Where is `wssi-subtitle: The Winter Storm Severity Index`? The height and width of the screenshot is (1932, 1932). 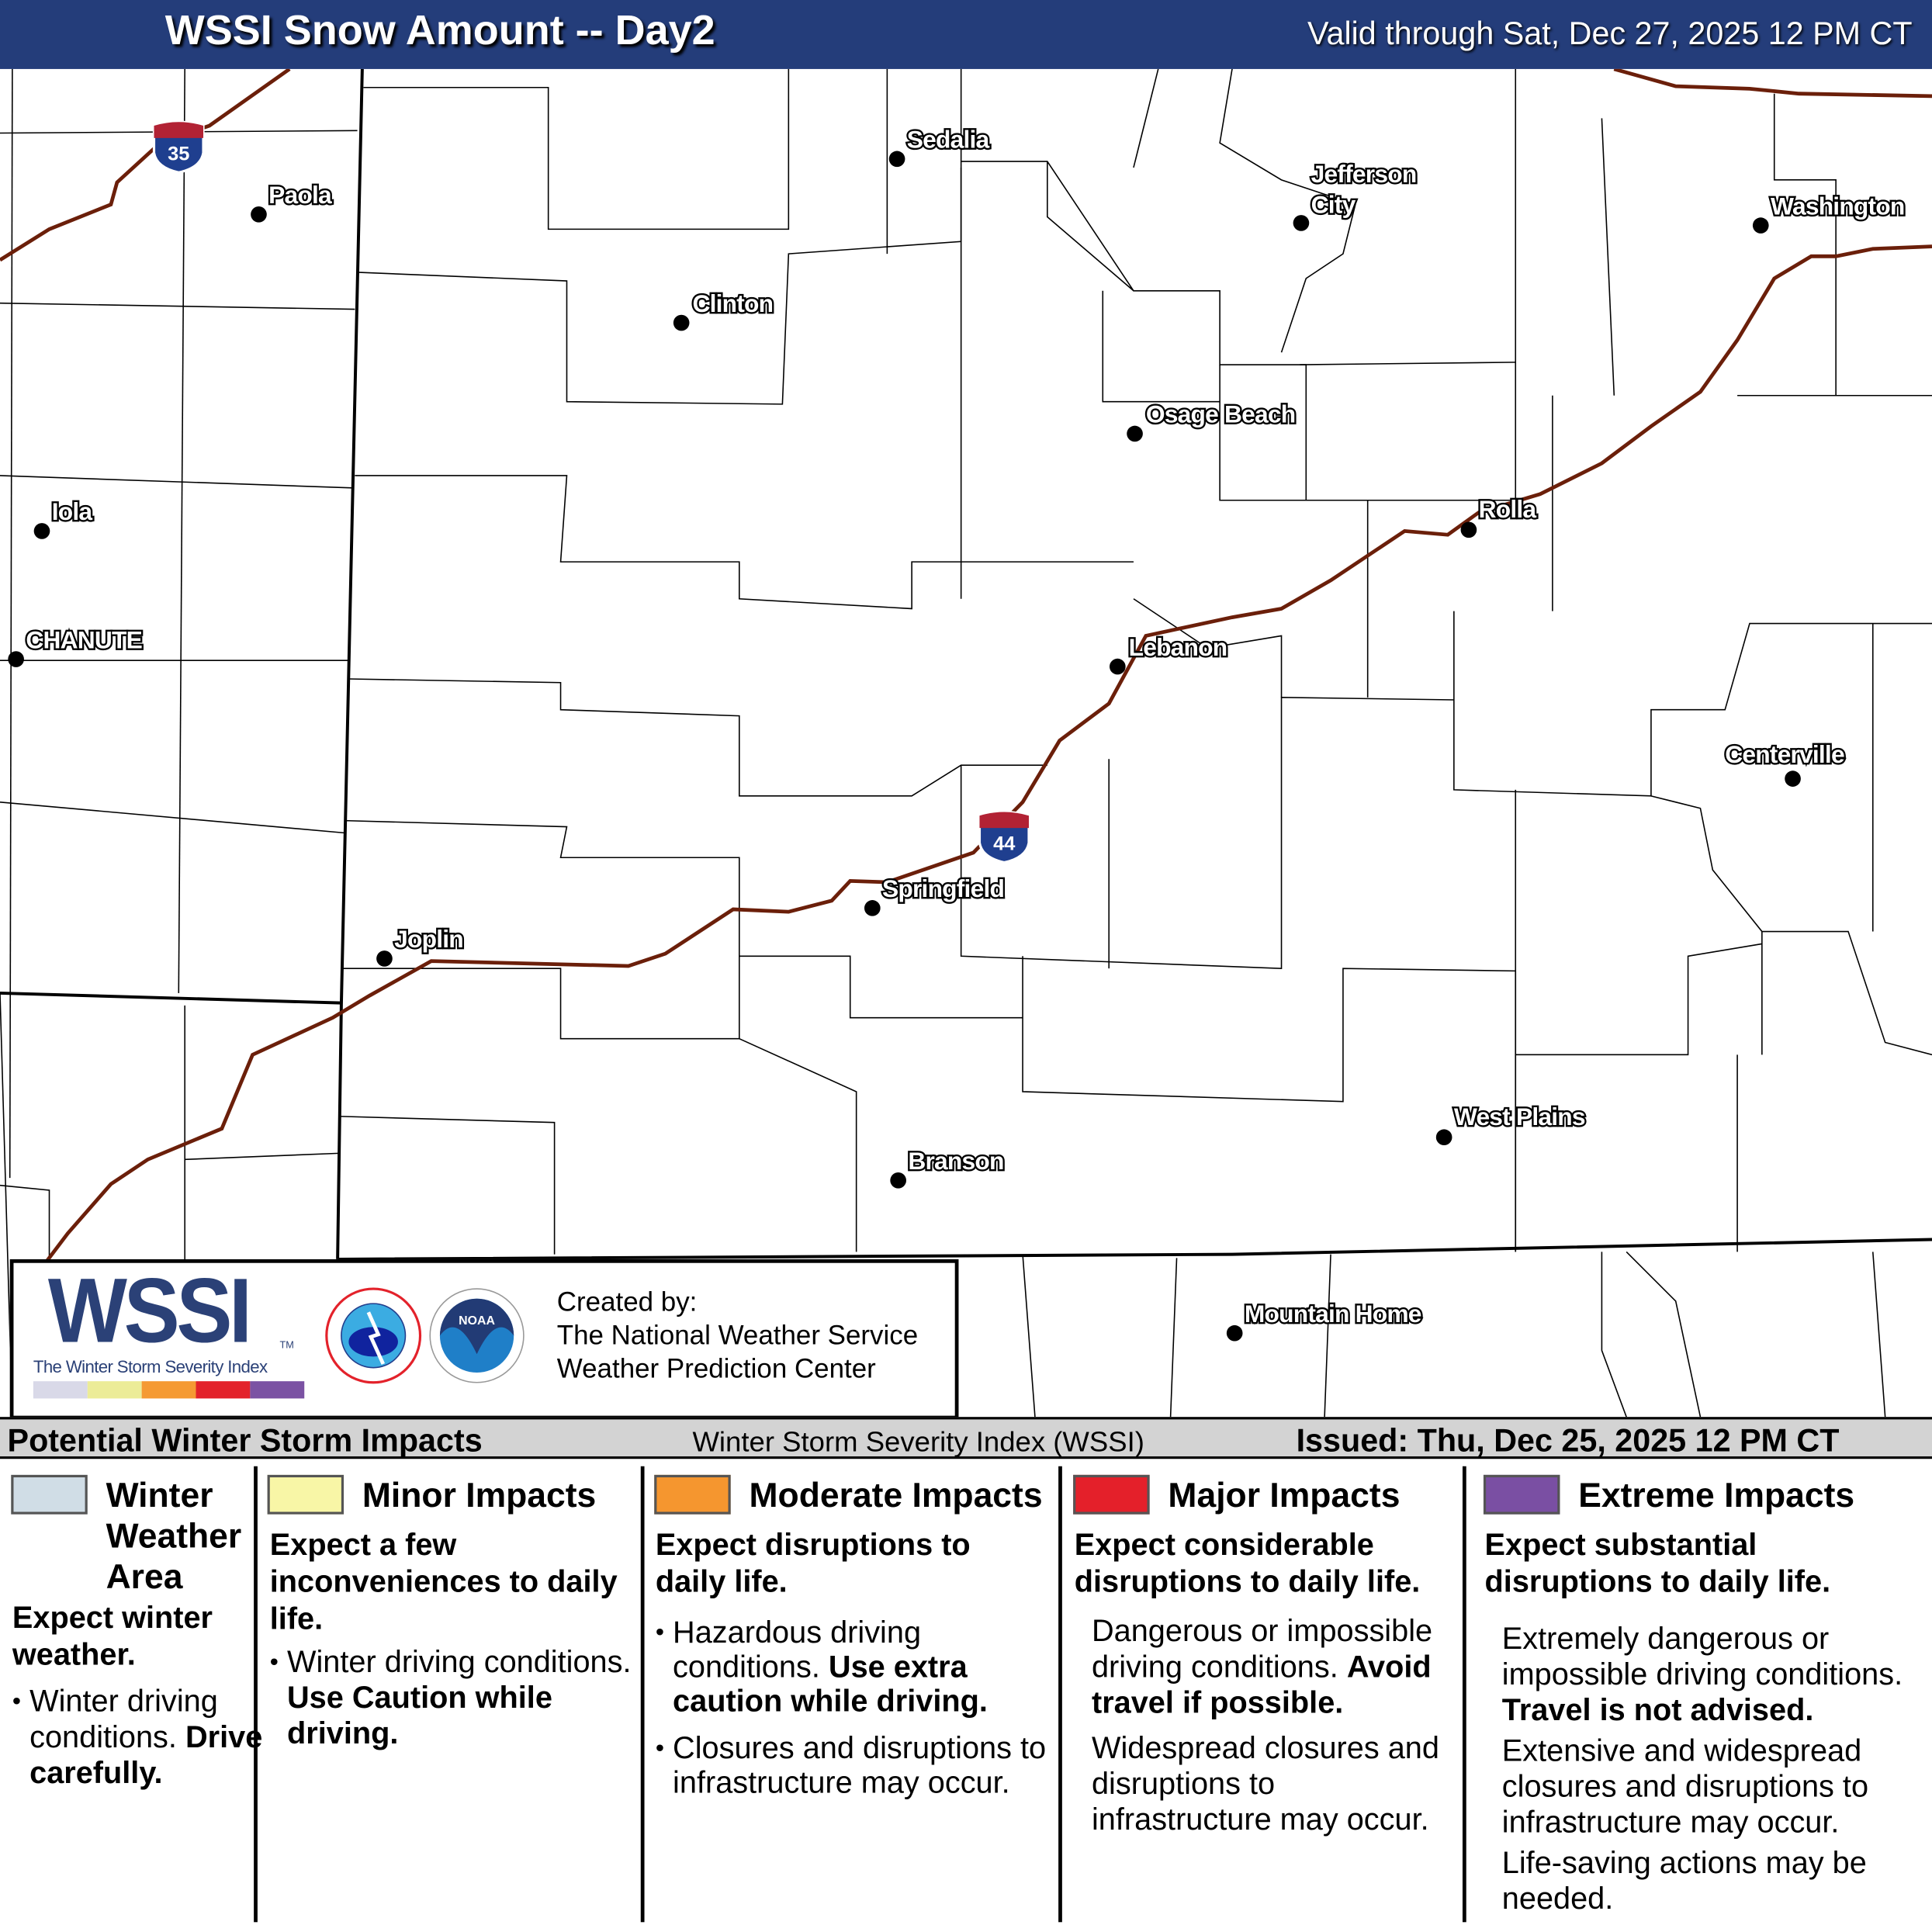 wssi-subtitle: The Winter Storm Severity Index is located at coordinates (150, 1366).